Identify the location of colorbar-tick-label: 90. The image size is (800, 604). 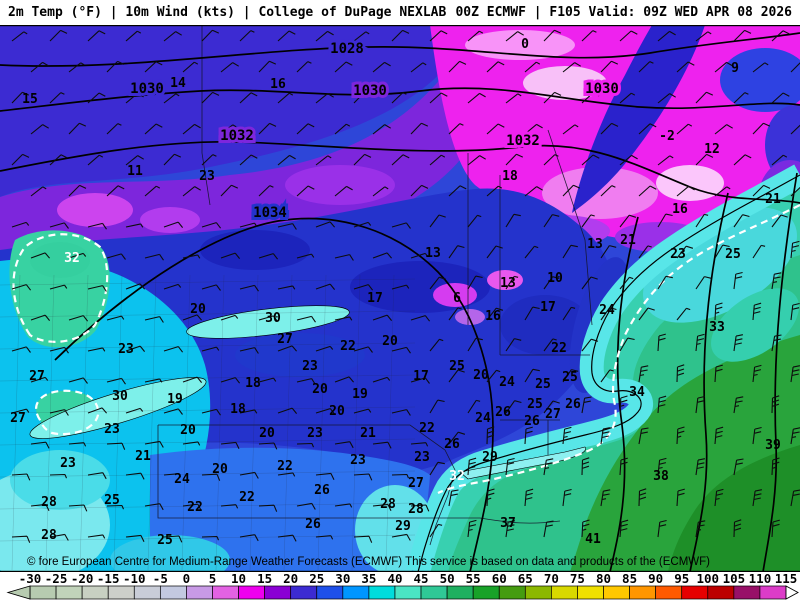
(655, 579).